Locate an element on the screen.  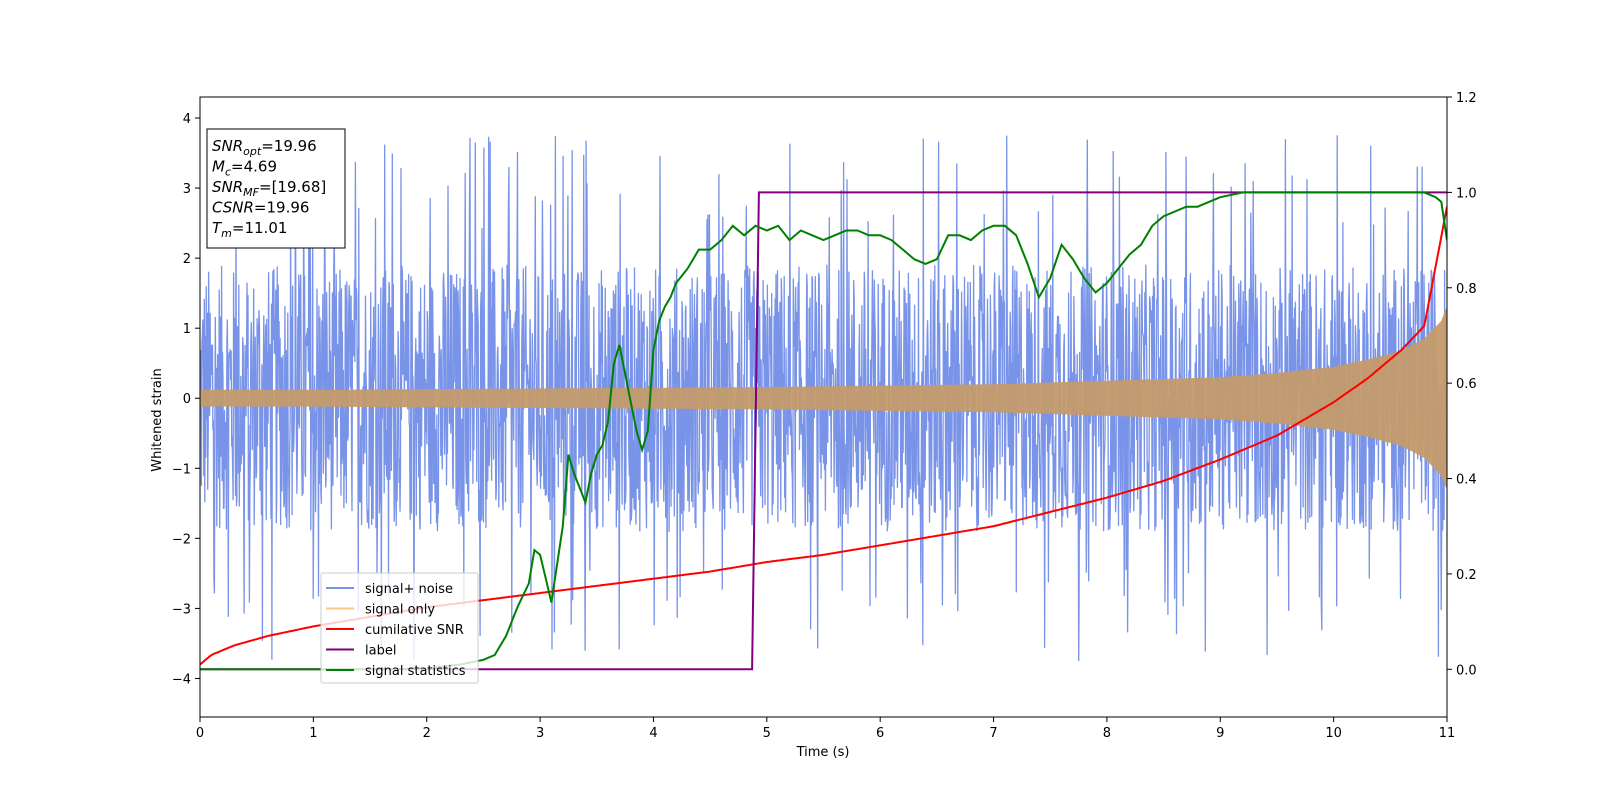
x-tick-label: 4 is located at coordinates (653, 733).